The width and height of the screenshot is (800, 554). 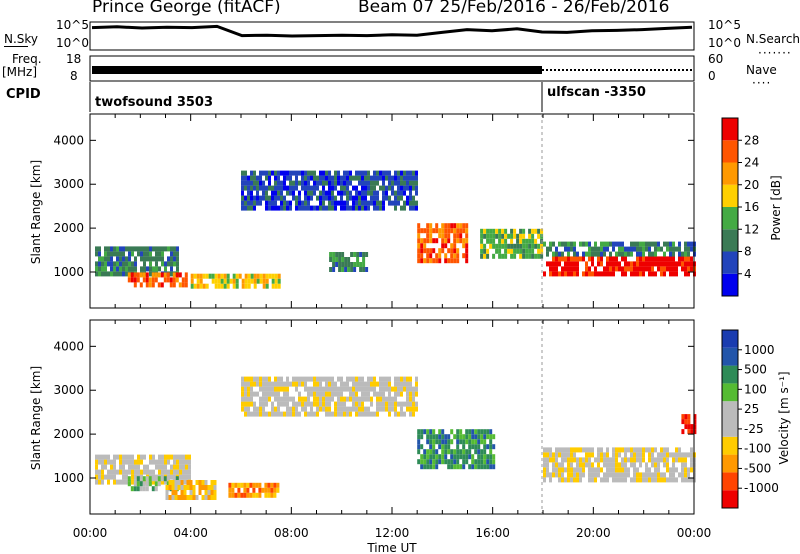 I want to click on nsky-panel, so click(x=392, y=36).